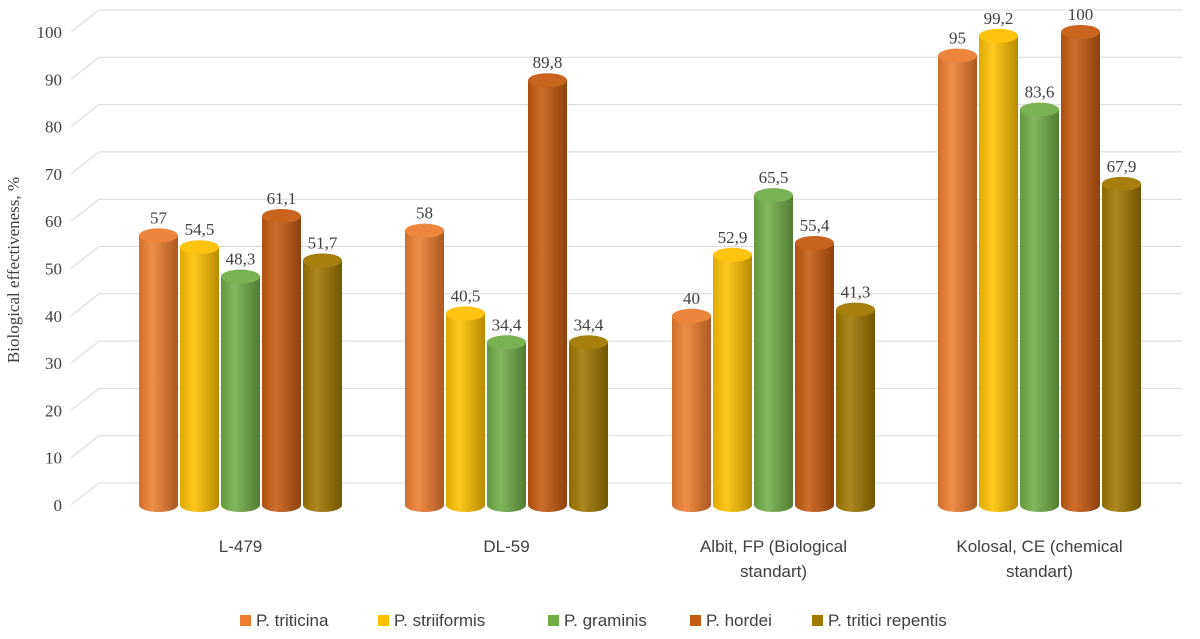  Describe the element at coordinates (439, 620) in the screenshot. I see `legend-label: P. striiformis` at that location.